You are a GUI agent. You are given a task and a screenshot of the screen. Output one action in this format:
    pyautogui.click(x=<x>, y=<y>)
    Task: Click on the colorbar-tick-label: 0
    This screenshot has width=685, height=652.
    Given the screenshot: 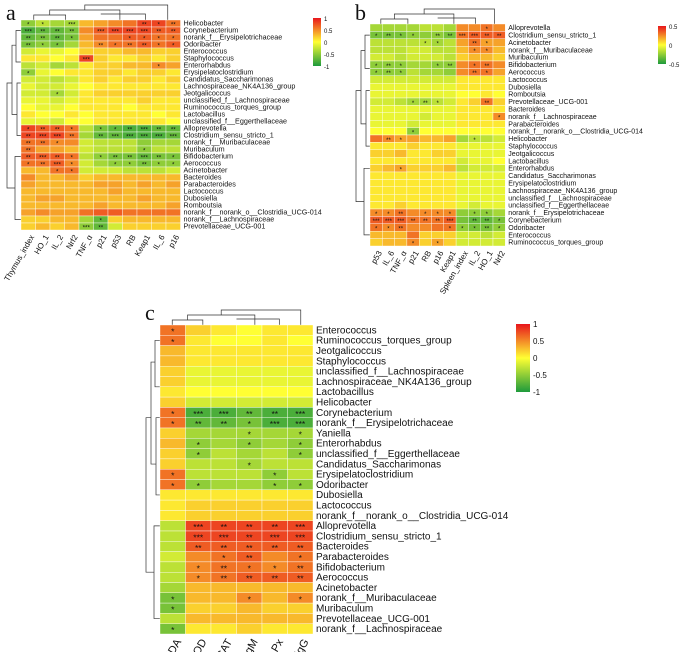 What is the action you would take?
    pyautogui.click(x=671, y=47)
    